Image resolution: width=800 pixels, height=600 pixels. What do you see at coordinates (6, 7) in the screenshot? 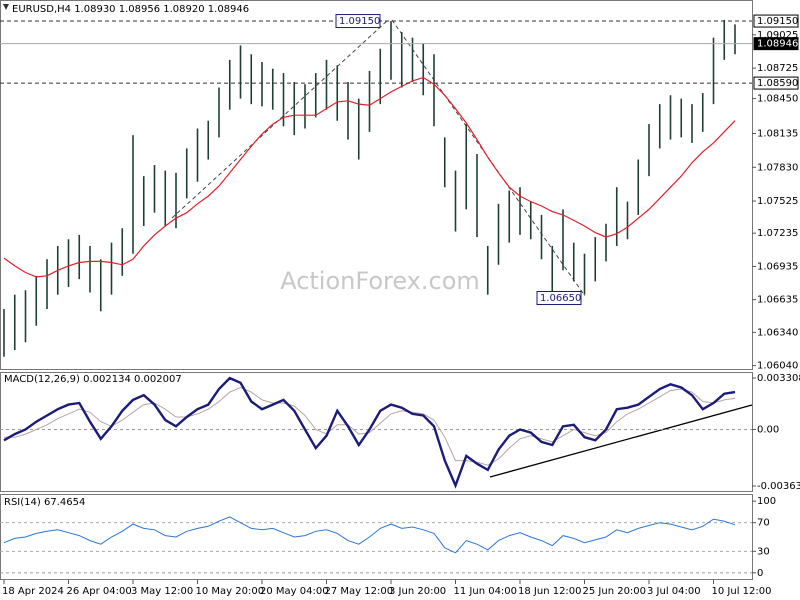
I see `menu-icon` at bounding box center [6, 7].